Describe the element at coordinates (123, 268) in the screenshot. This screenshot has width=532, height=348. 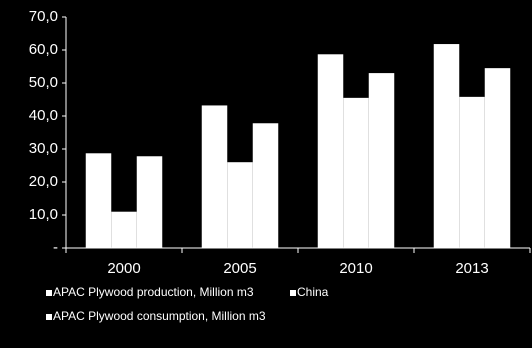
I see `x-tick-label: 2000` at that location.